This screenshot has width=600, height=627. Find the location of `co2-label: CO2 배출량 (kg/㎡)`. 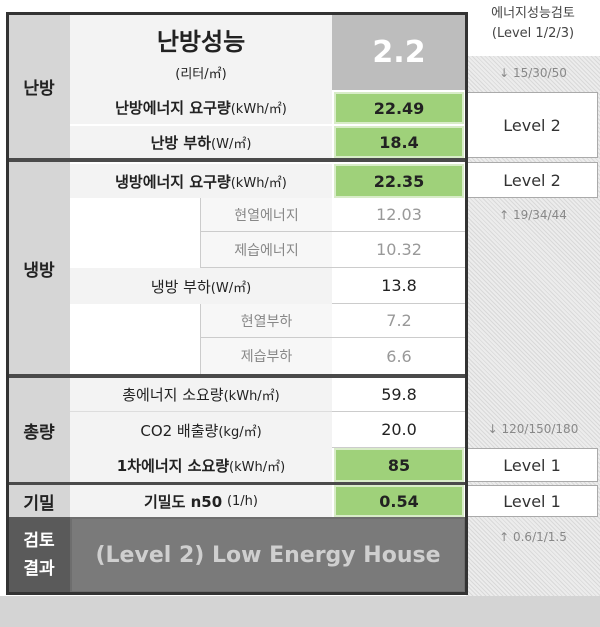

co2-label: CO2 배출량 (kg/㎡) is located at coordinates (201, 430).